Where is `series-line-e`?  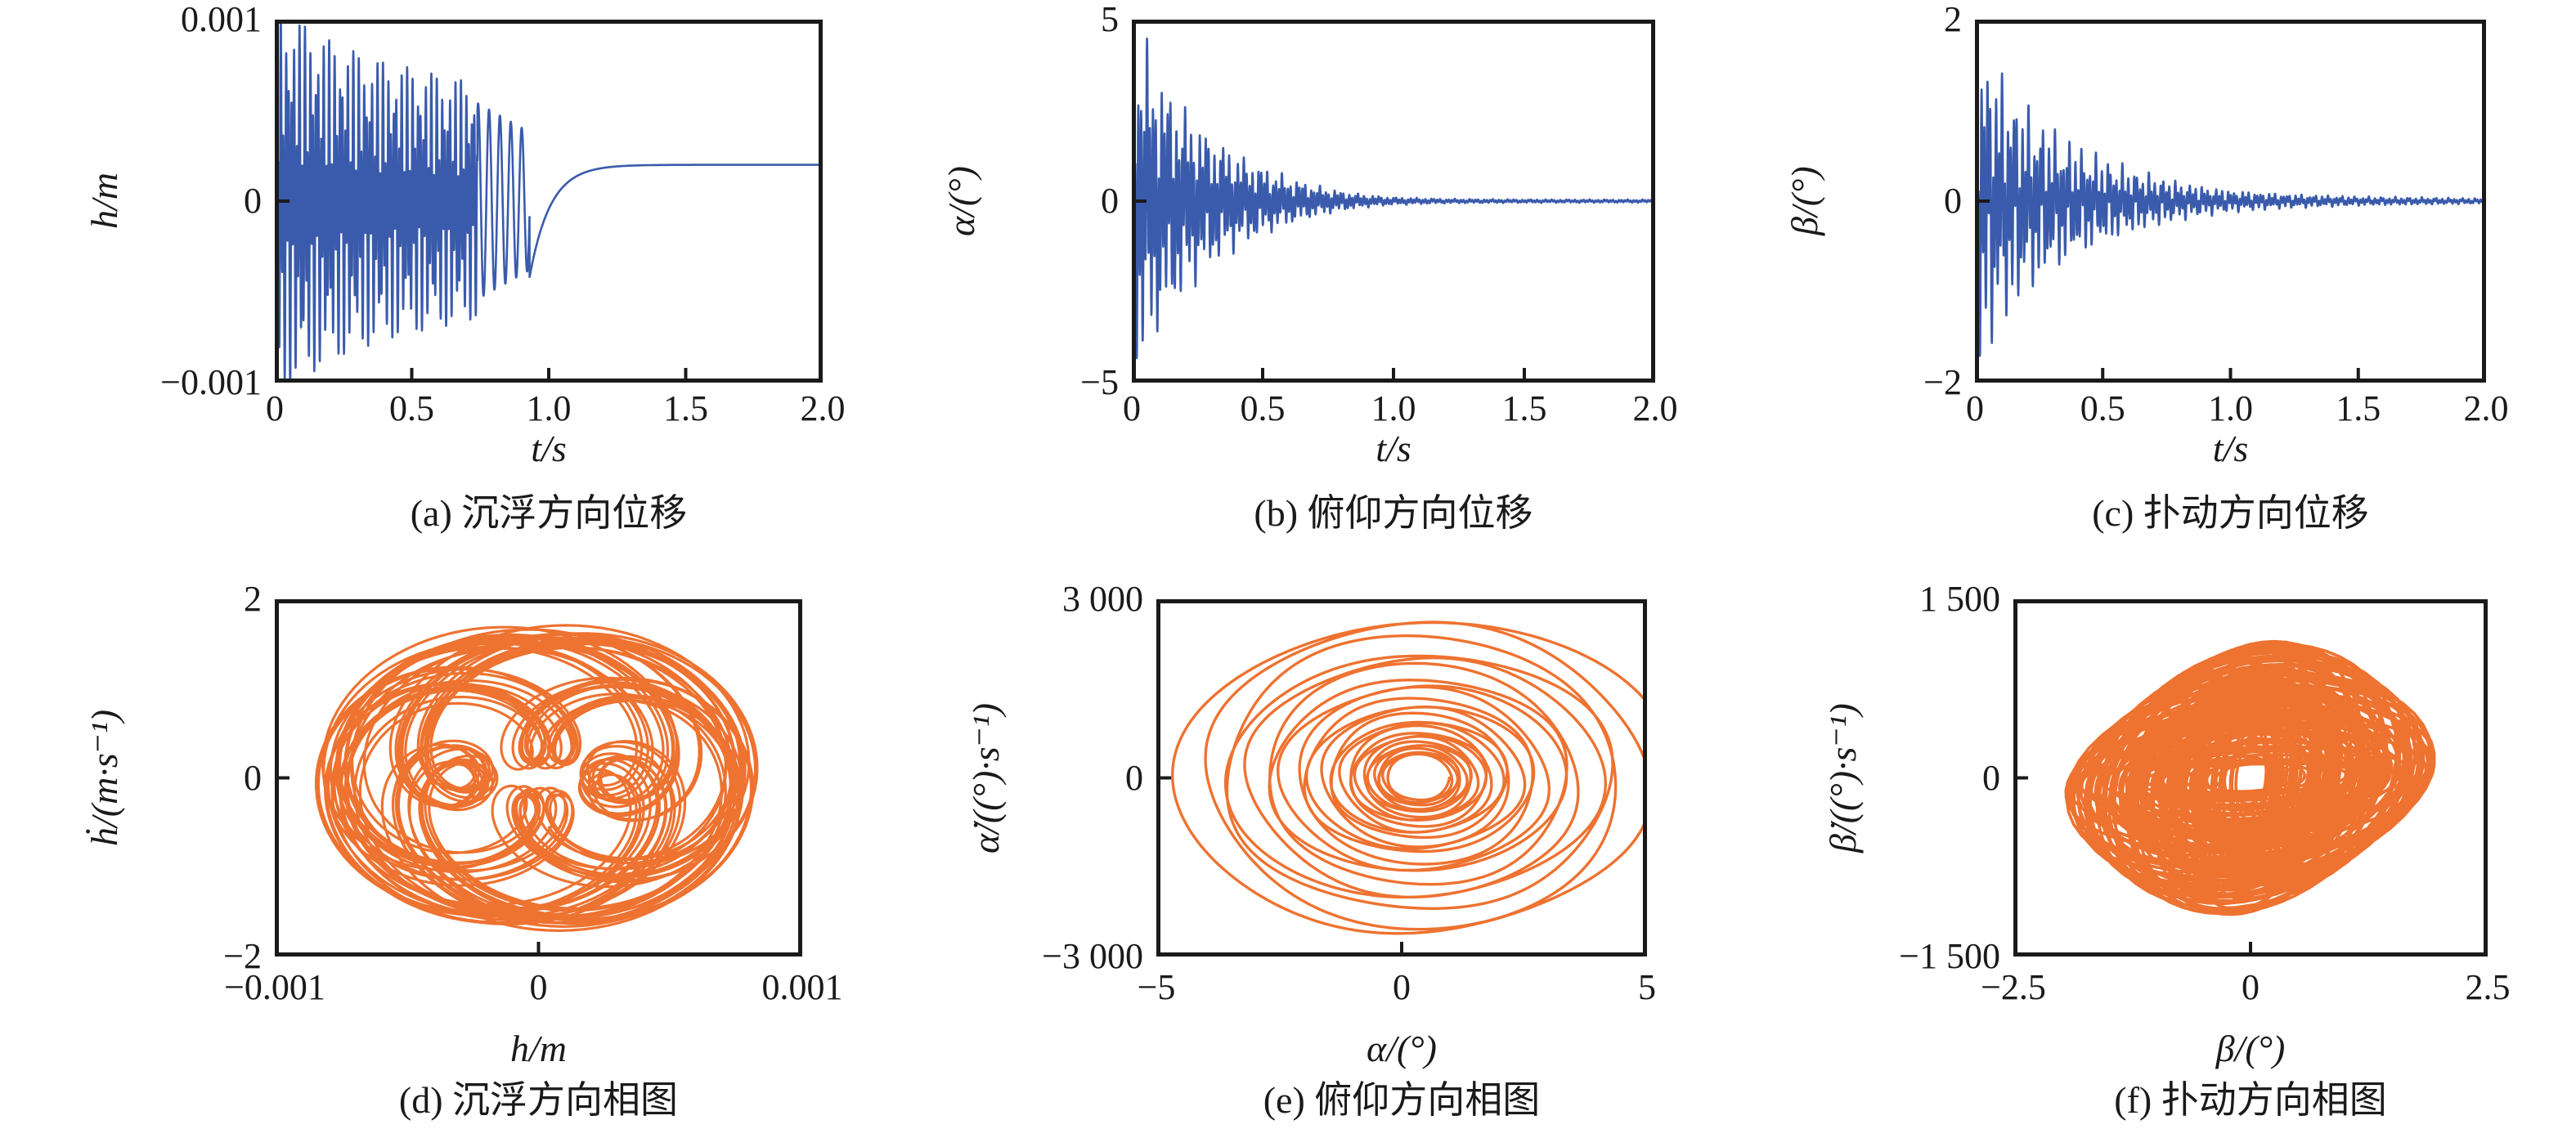 series-line-e is located at coordinates (1409, 778).